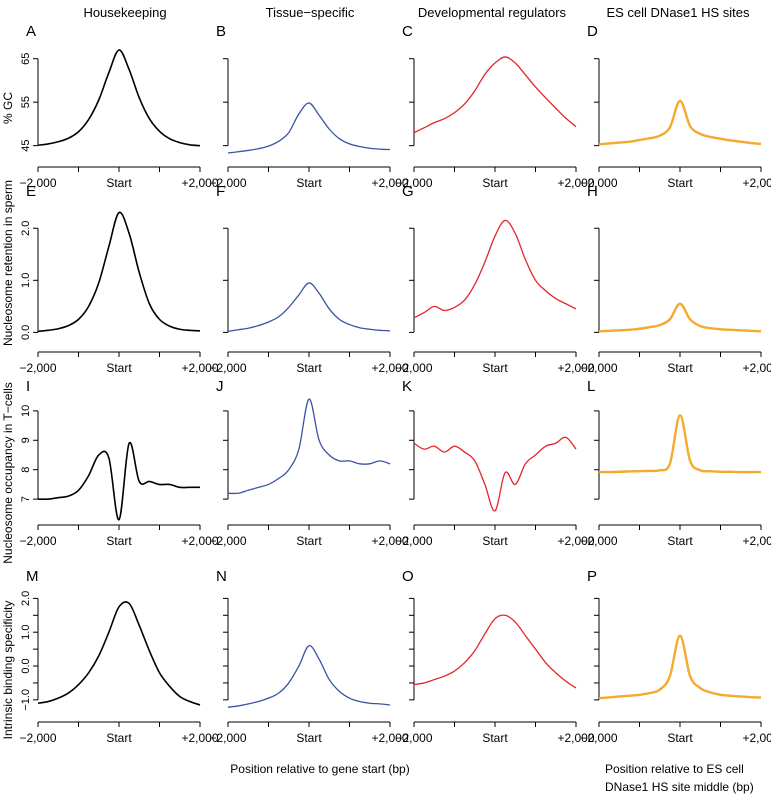  What do you see at coordinates (319, 769) in the screenshot?
I see `xlabel-gene-start: Position relative to gene start (bp)` at bounding box center [319, 769].